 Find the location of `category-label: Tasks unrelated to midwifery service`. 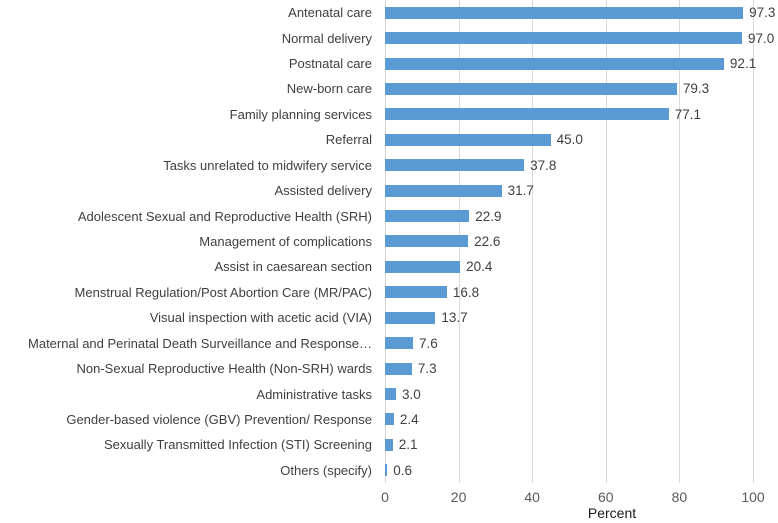

category-label: Tasks unrelated to midwifery service is located at coordinates (267, 165).